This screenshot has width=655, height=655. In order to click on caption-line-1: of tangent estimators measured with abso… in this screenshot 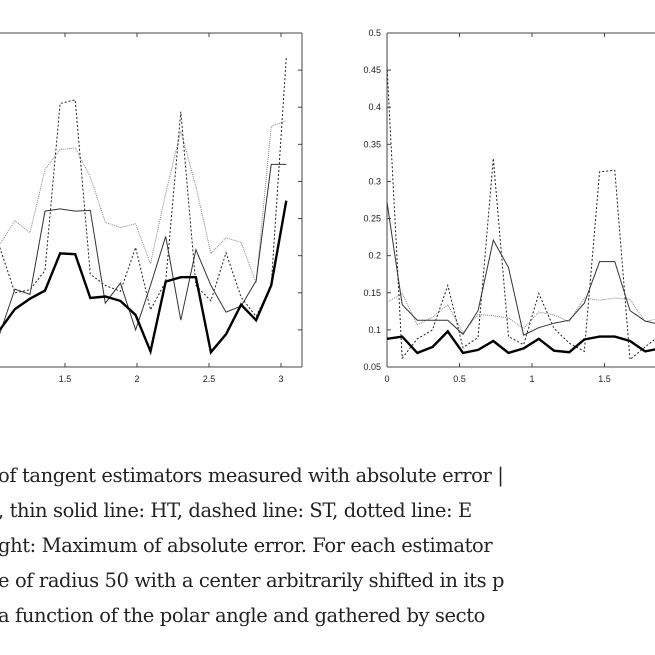, I will do `click(252, 475)`.